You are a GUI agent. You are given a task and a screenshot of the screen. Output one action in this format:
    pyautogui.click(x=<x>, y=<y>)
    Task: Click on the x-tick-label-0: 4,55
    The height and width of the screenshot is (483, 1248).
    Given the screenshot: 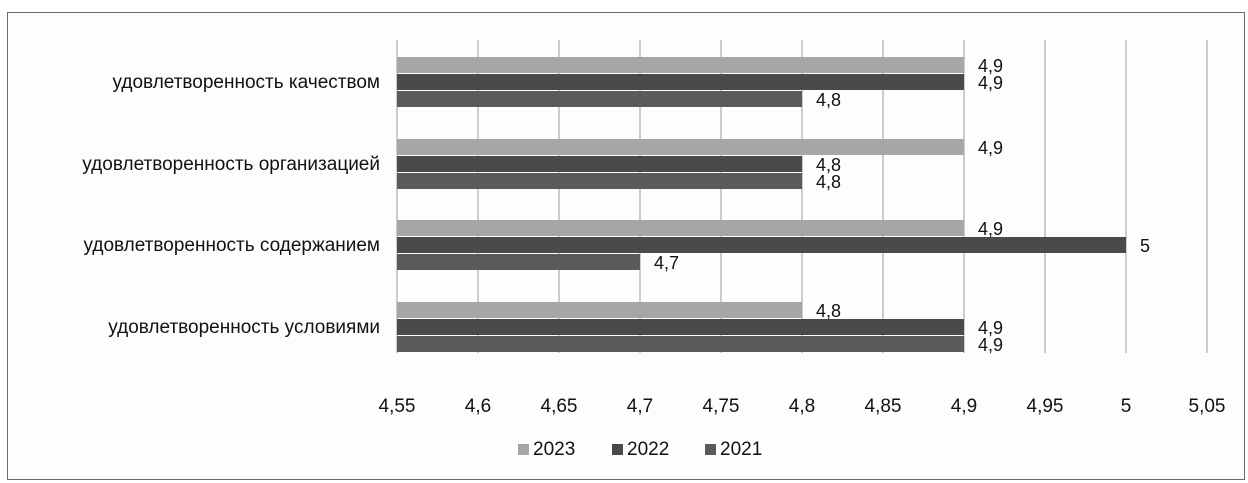 What is the action you would take?
    pyautogui.click(x=397, y=406)
    